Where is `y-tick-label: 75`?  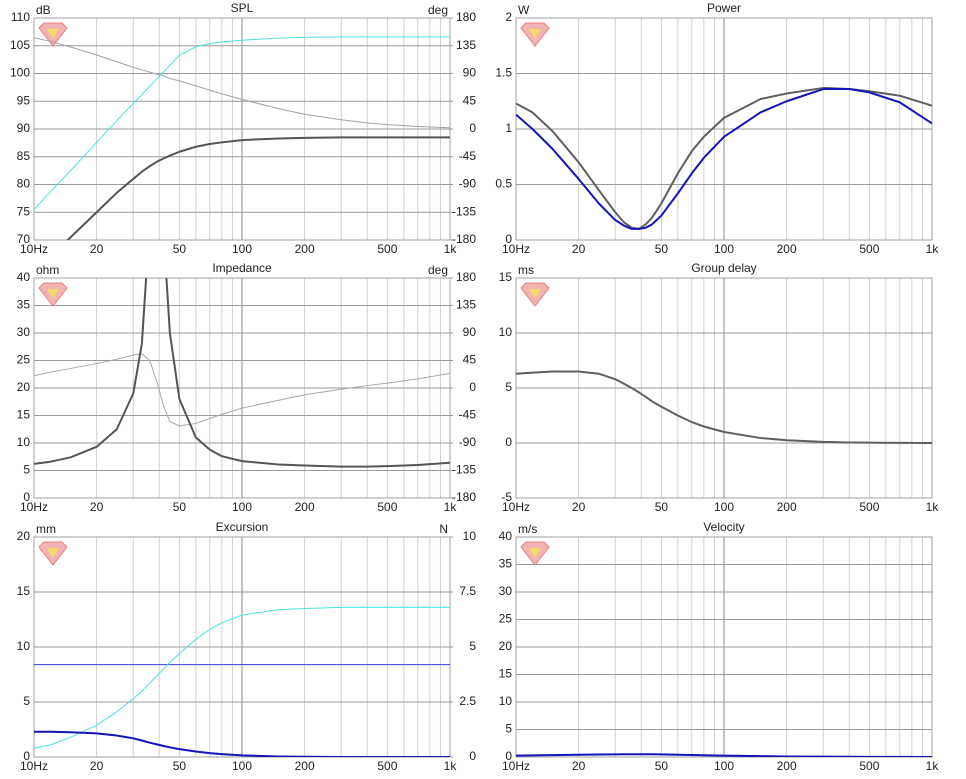
y-tick-label: 75 is located at coordinates (24, 211).